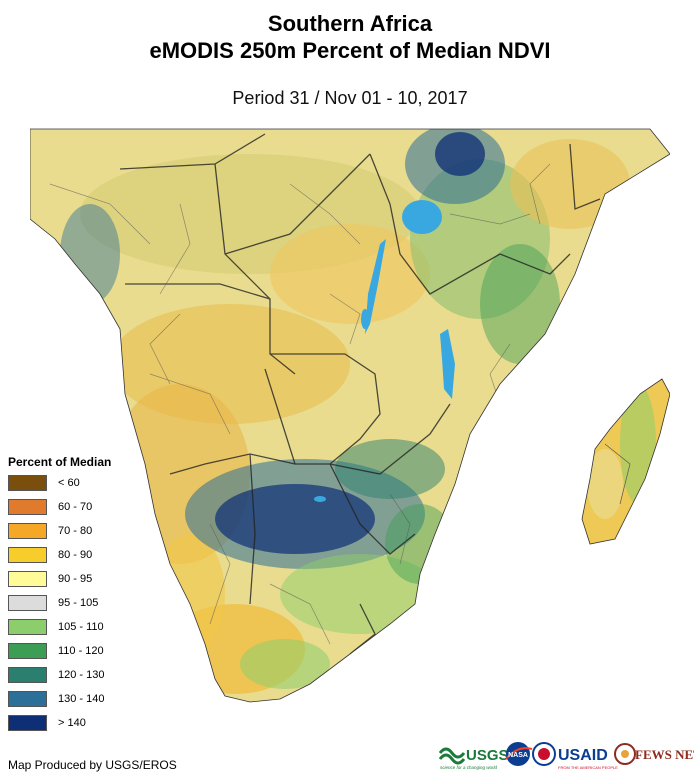 The image size is (700, 780). Describe the element at coordinates (56, 699) in the screenshot. I see `legend-item-130-140: 130 - 140` at that location.